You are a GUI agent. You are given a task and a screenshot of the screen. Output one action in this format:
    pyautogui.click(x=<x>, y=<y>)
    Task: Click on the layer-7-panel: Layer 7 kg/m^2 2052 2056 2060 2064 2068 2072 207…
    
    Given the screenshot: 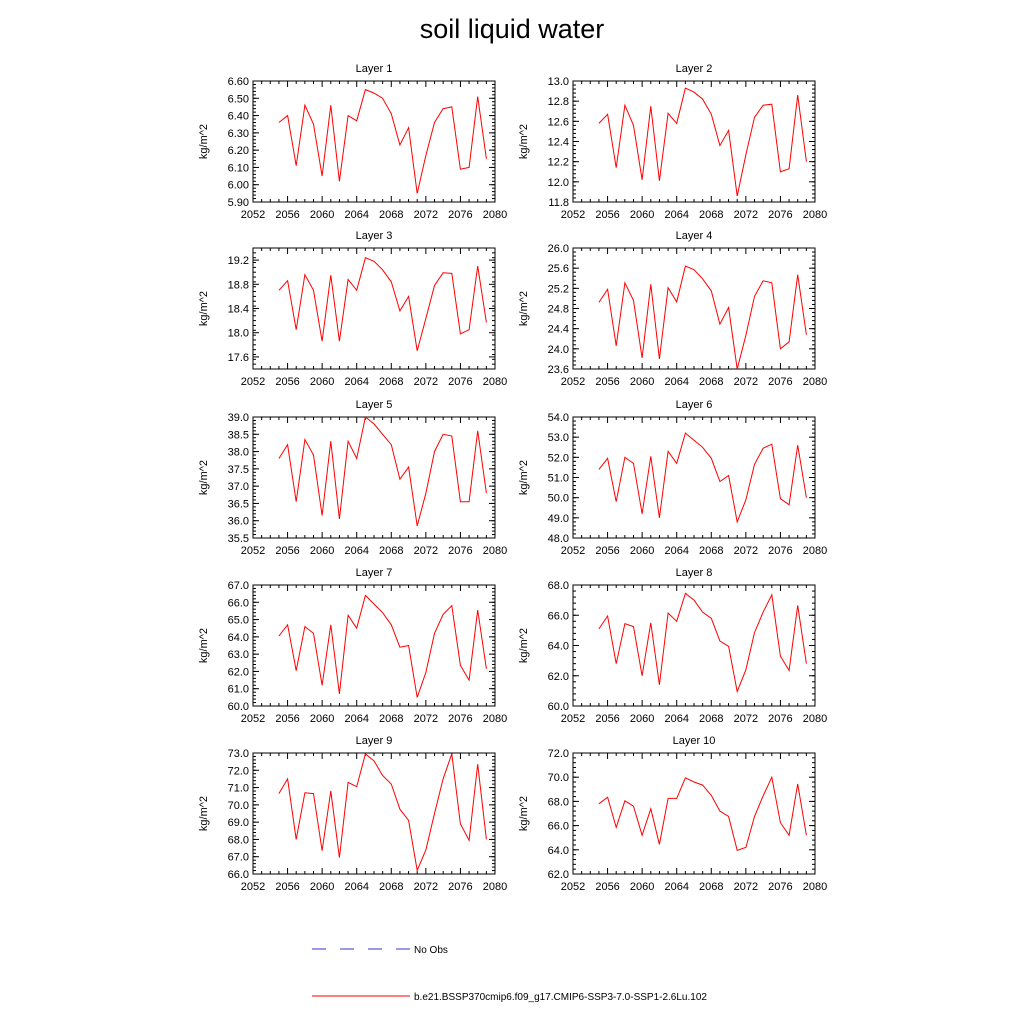 What is the action you would take?
    pyautogui.click(x=352, y=646)
    